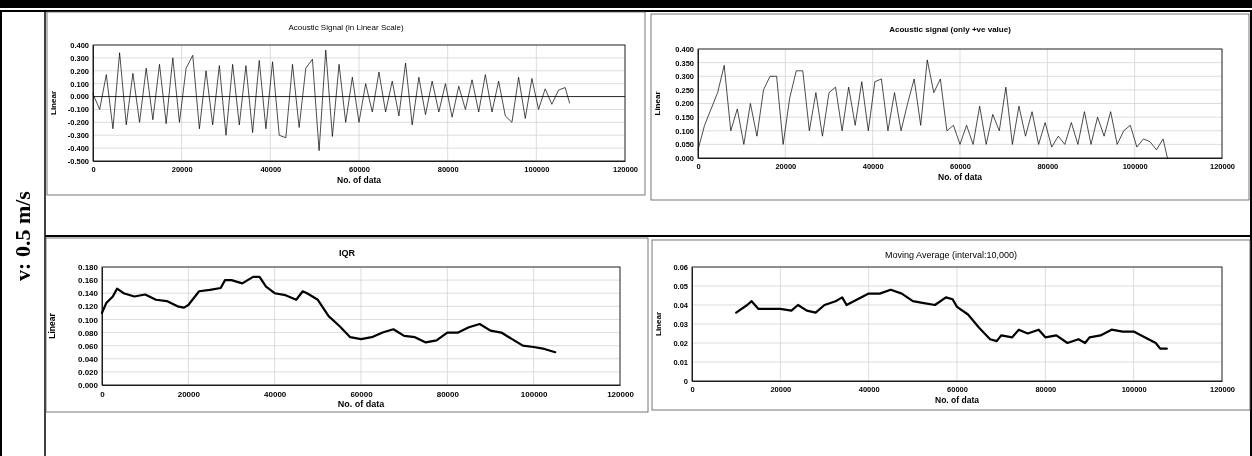 This screenshot has height=456, width=1252. I want to click on y-tick-label: 0.020, so click(88, 372).